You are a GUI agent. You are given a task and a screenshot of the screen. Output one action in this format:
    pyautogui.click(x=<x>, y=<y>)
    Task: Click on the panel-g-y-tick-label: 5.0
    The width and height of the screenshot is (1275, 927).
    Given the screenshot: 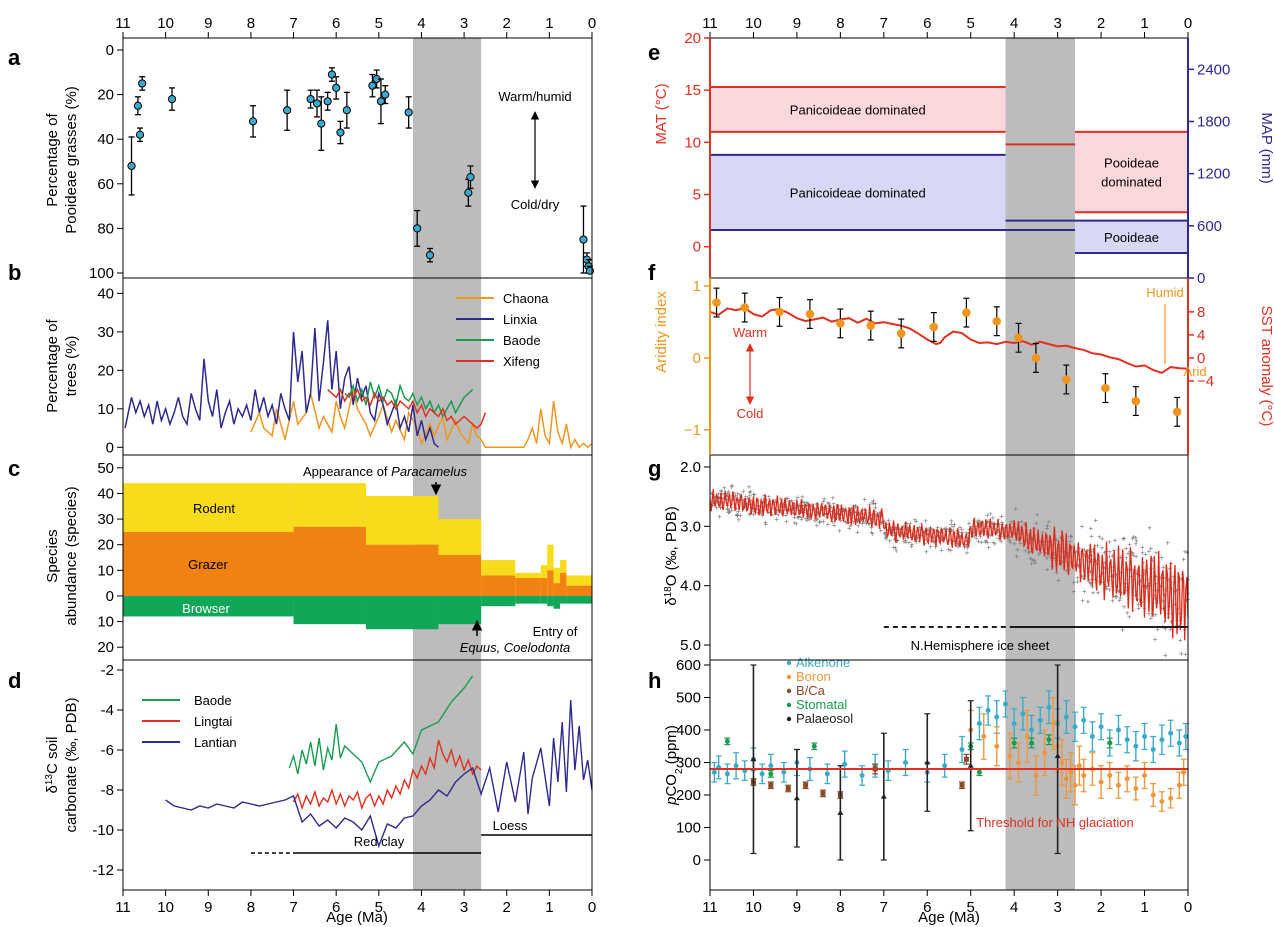 What is the action you would take?
    pyautogui.click(x=690, y=645)
    